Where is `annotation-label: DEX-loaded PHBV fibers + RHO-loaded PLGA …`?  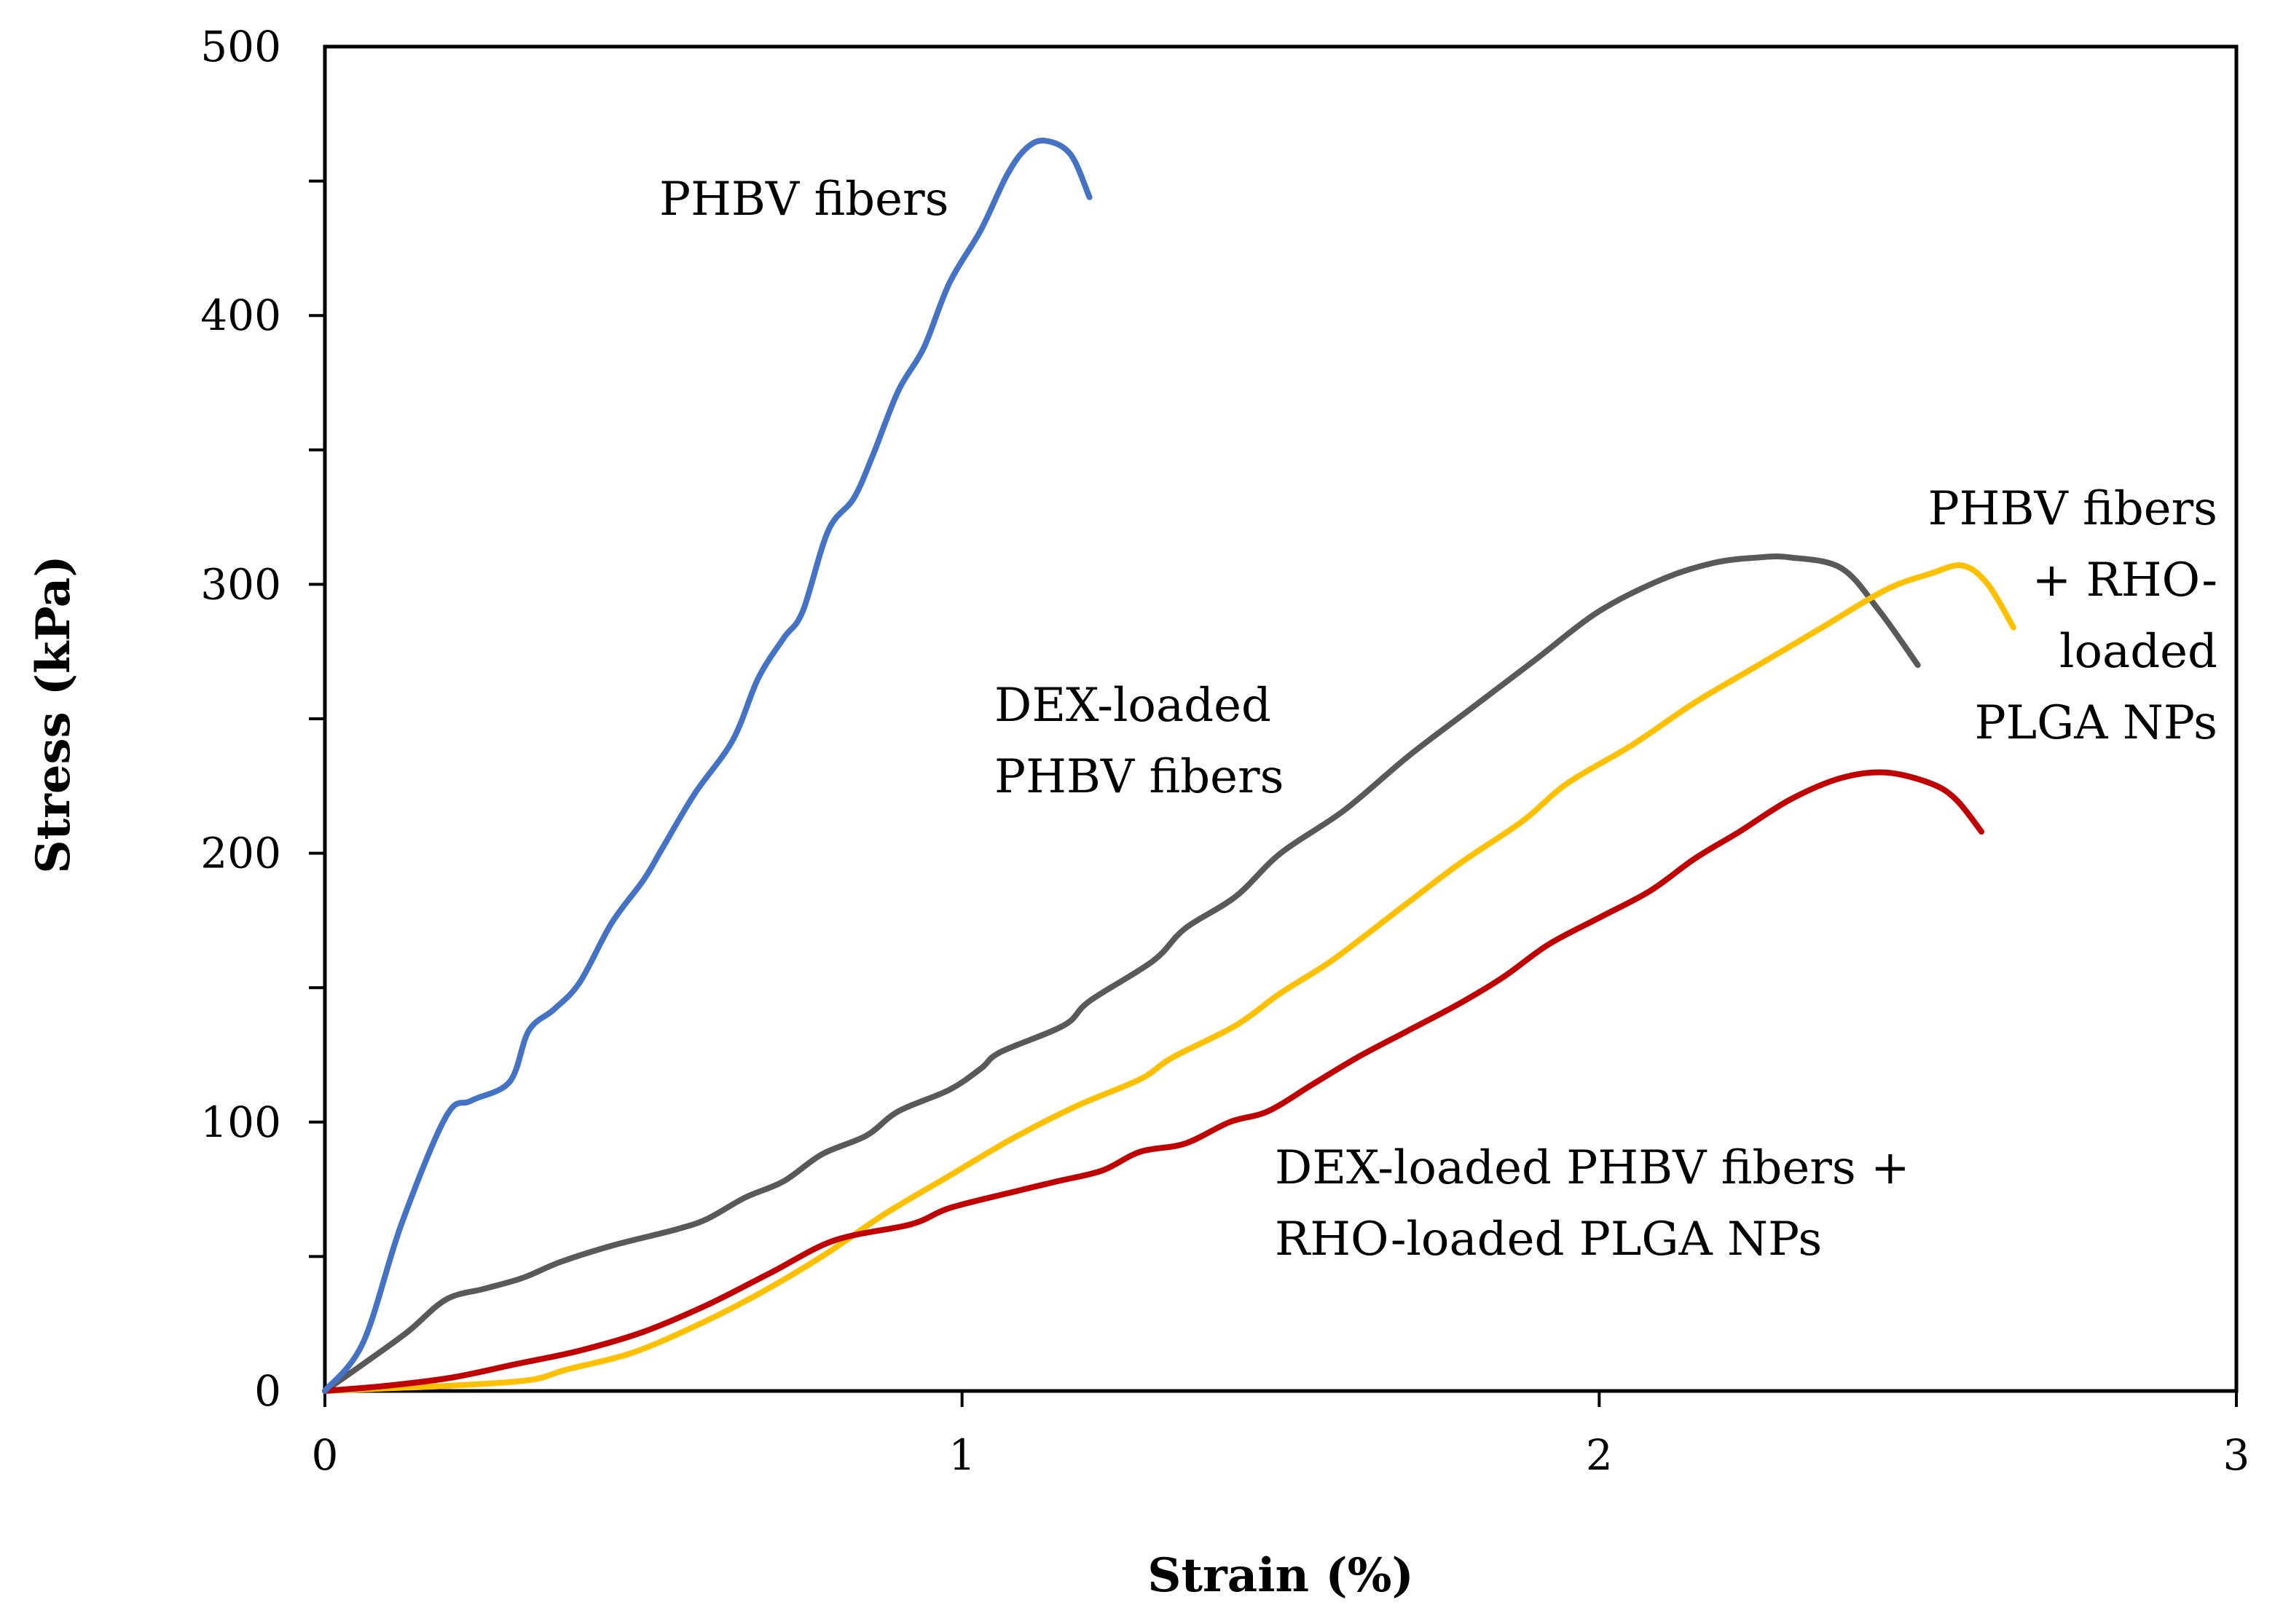 annotation-label: DEX-loaded PHBV fibers + RHO-loaded PLGA … is located at coordinates (1592, 1203).